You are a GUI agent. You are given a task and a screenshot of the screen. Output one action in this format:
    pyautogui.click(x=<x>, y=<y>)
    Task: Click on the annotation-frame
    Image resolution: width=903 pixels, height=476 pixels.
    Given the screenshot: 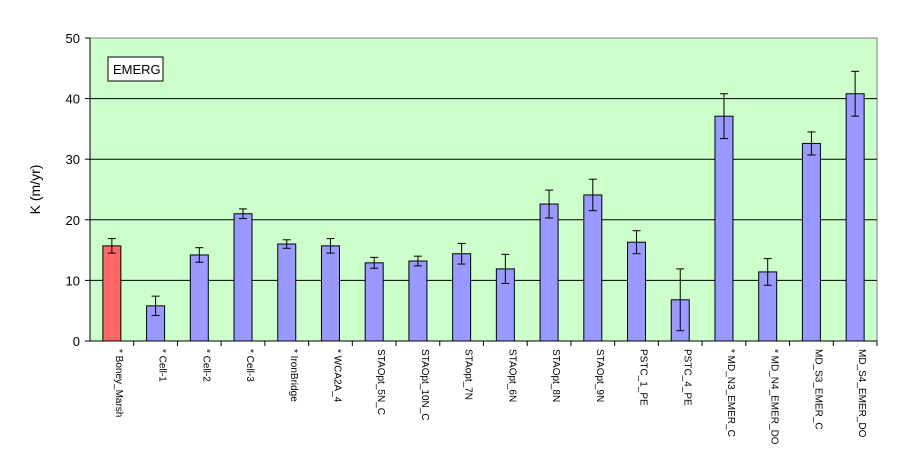 What is the action you would take?
    pyautogui.click(x=135, y=69)
    